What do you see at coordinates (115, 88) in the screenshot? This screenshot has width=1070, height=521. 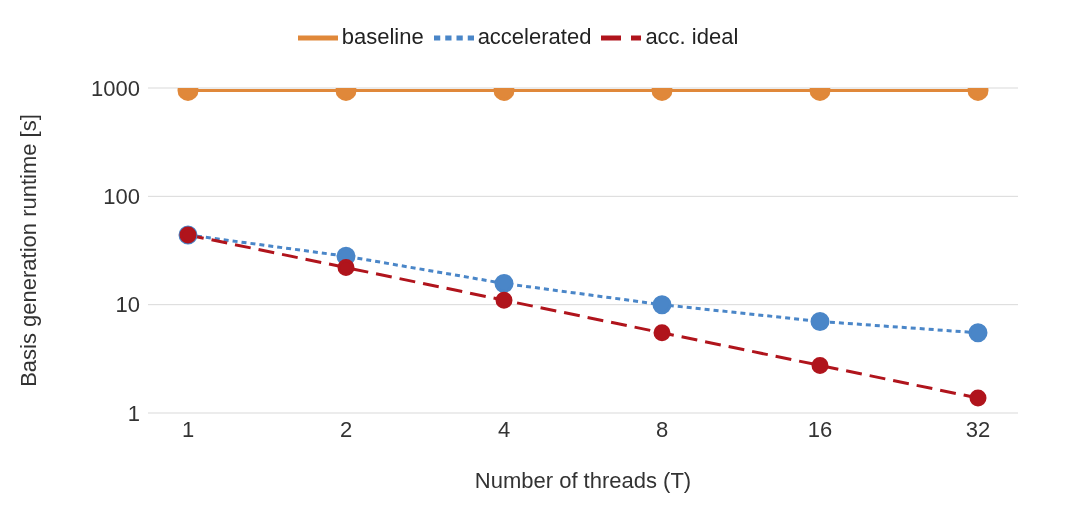 I see `y-tick-label: 1000` at bounding box center [115, 88].